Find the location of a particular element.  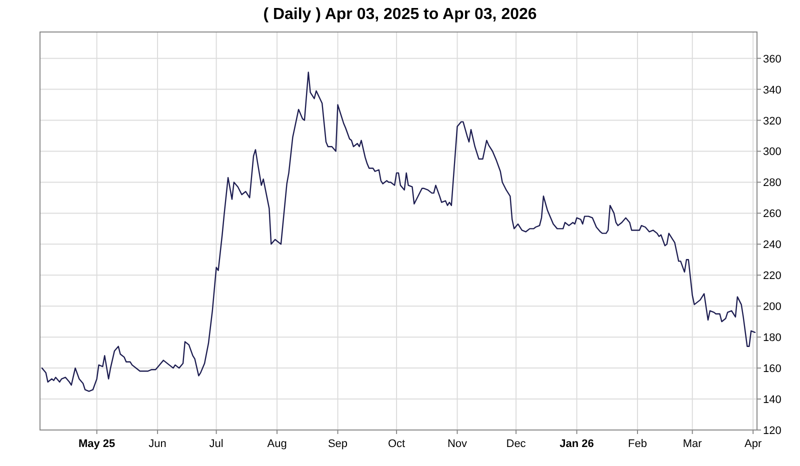

x-tick-label: Dec is located at coordinates (516, 444).